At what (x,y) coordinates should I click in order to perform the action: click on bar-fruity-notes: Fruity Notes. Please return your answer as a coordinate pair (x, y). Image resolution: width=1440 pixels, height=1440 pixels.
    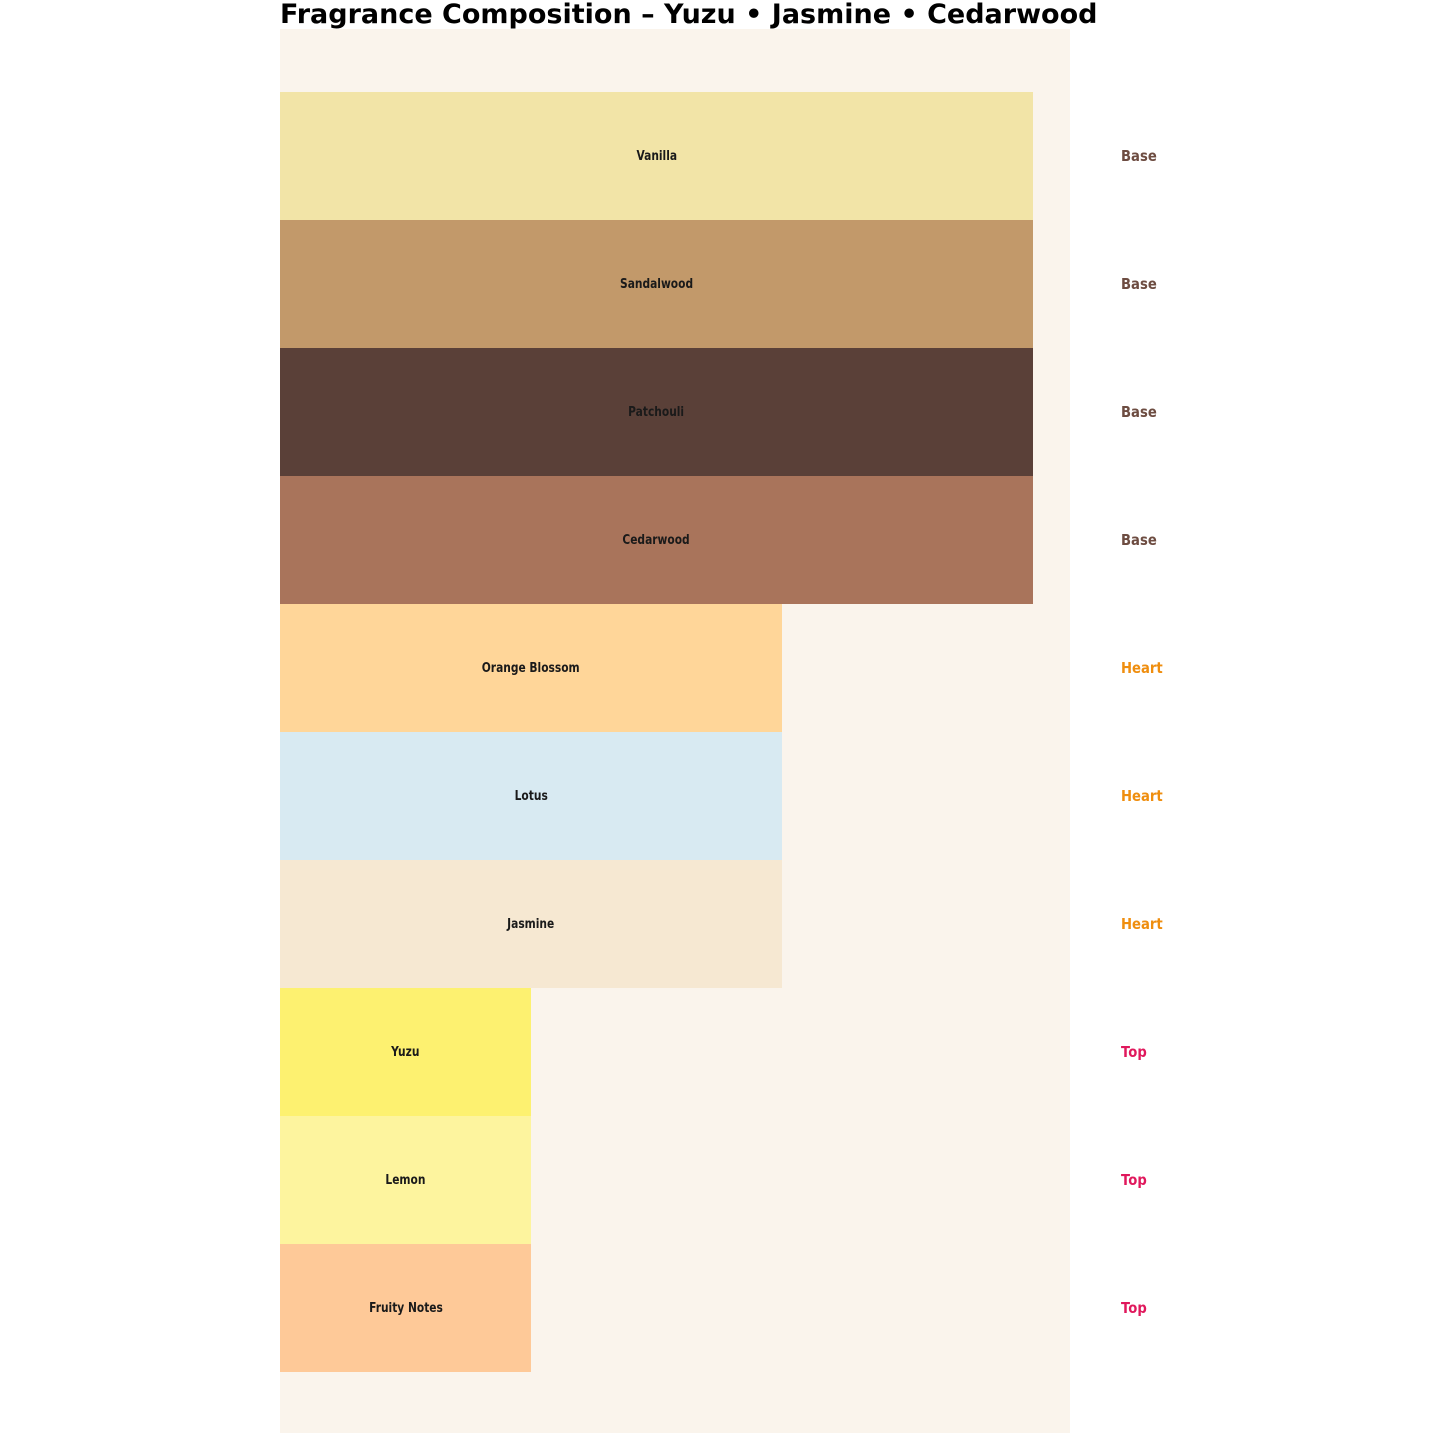
    Looking at the image, I should click on (405, 1308).